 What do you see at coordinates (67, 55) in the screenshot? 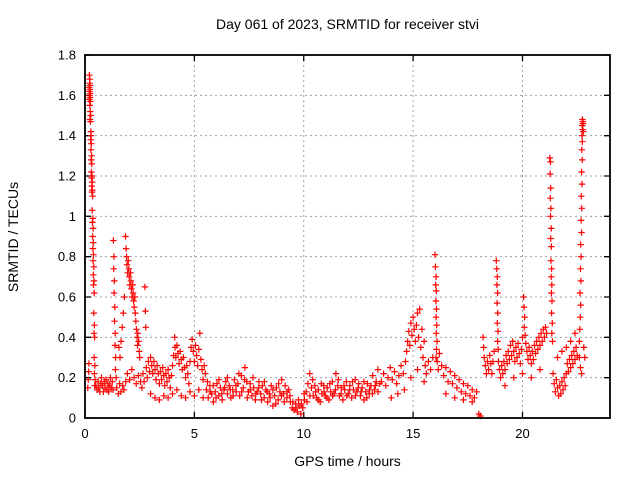
I see `y-tick-label: 1.8` at bounding box center [67, 55].